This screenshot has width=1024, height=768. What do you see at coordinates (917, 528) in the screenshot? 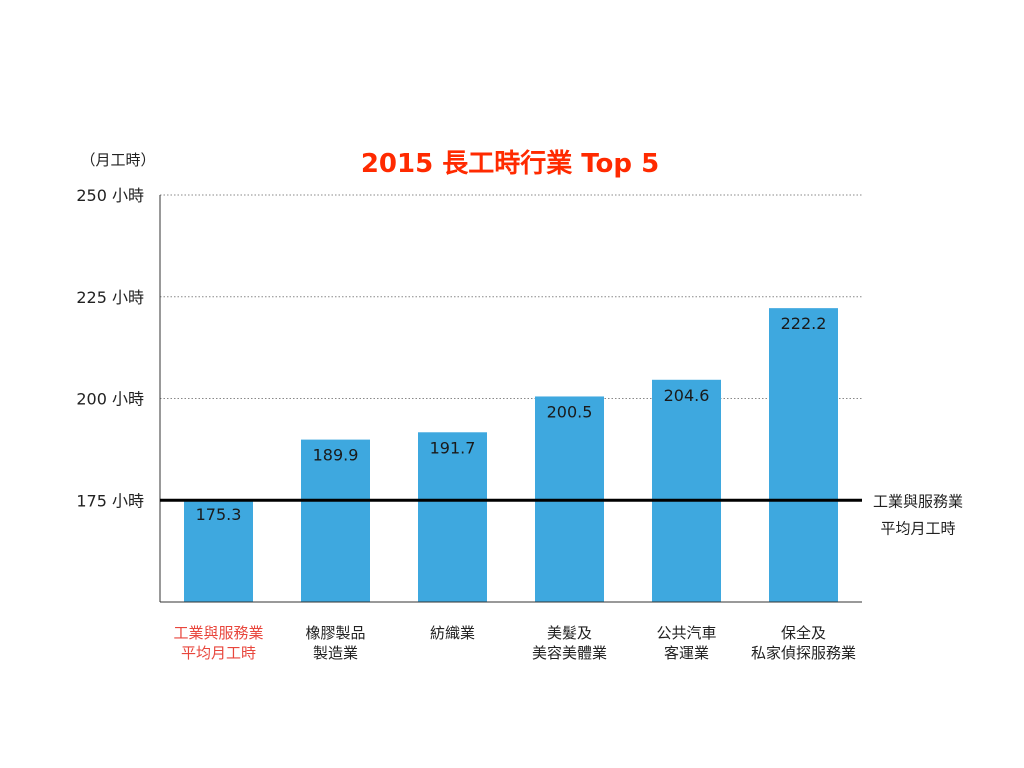
I see `reference-line-label-line-2: 平均月工時` at bounding box center [917, 528].